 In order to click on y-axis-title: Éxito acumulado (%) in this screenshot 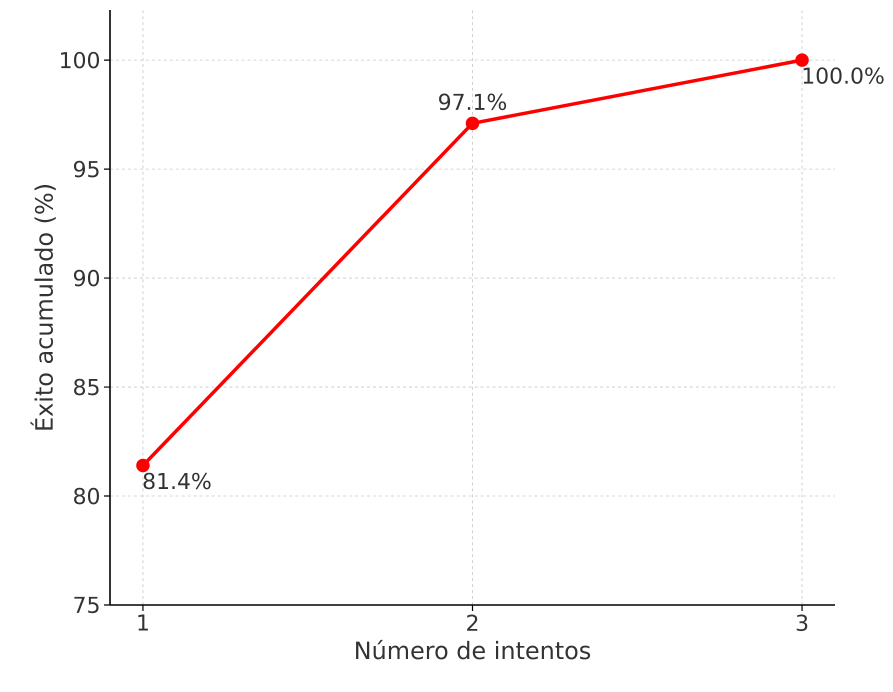, I will do `click(43, 307)`.